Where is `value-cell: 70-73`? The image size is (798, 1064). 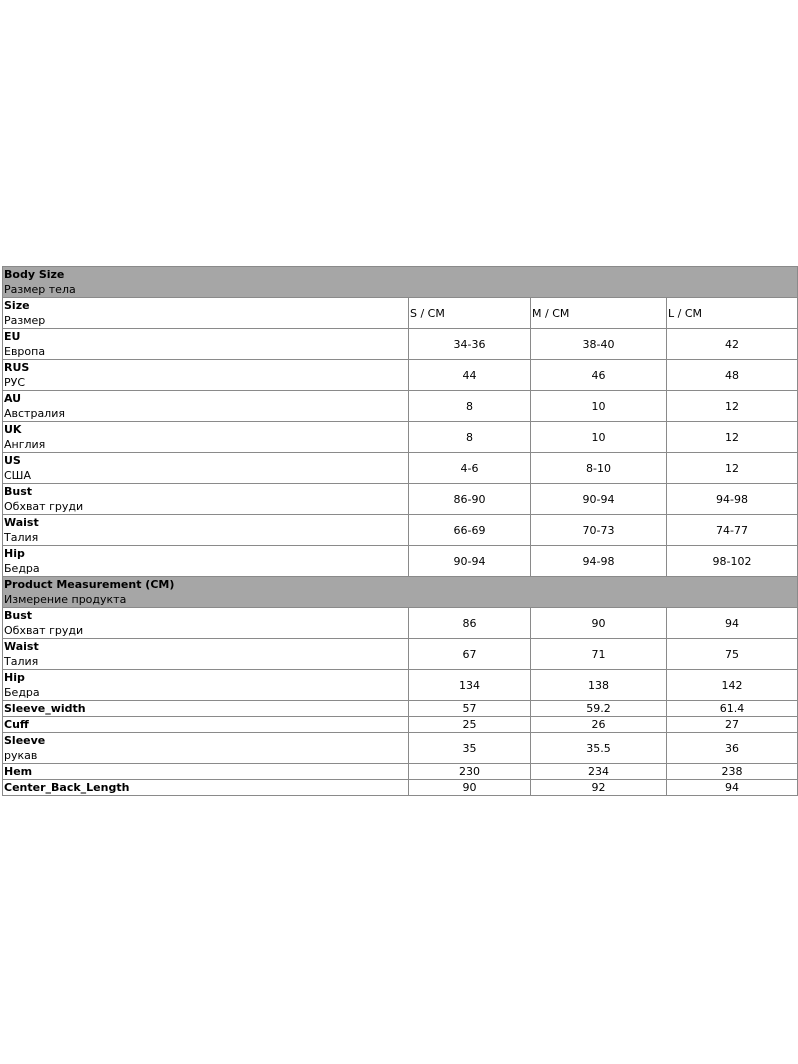
value-cell: 70-73 is located at coordinates (598, 530).